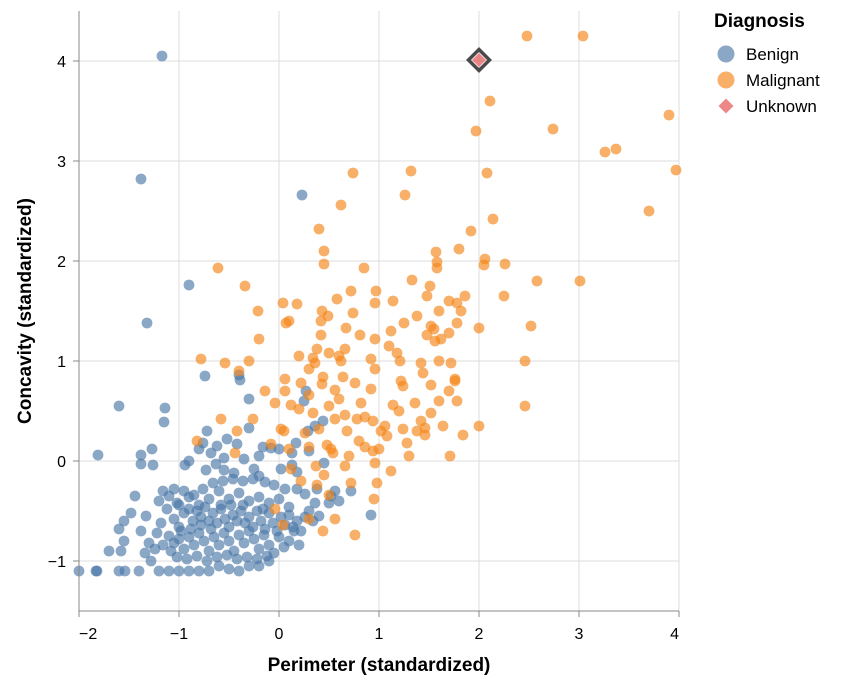 The image size is (844, 684). Describe the element at coordinates (61, 362) in the screenshot. I see `y-tick-label: 1` at that location.